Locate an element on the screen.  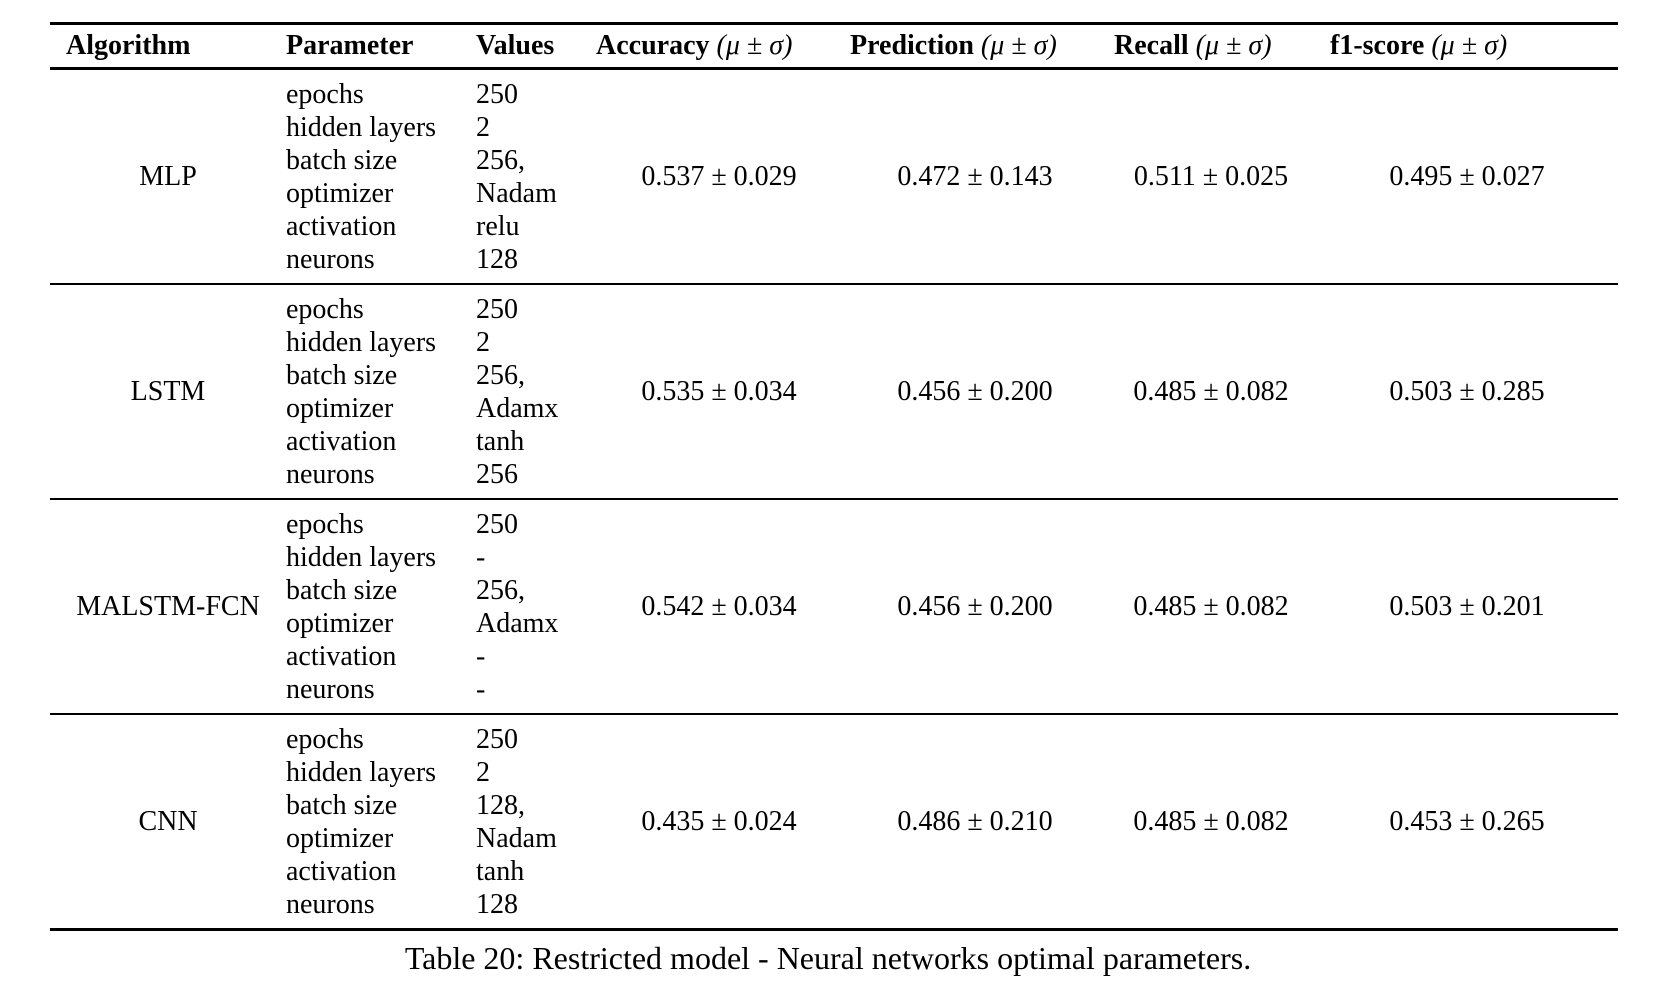
values-cell: 250 2 128, Nadam tanh 128 is located at coordinates (535, 822).